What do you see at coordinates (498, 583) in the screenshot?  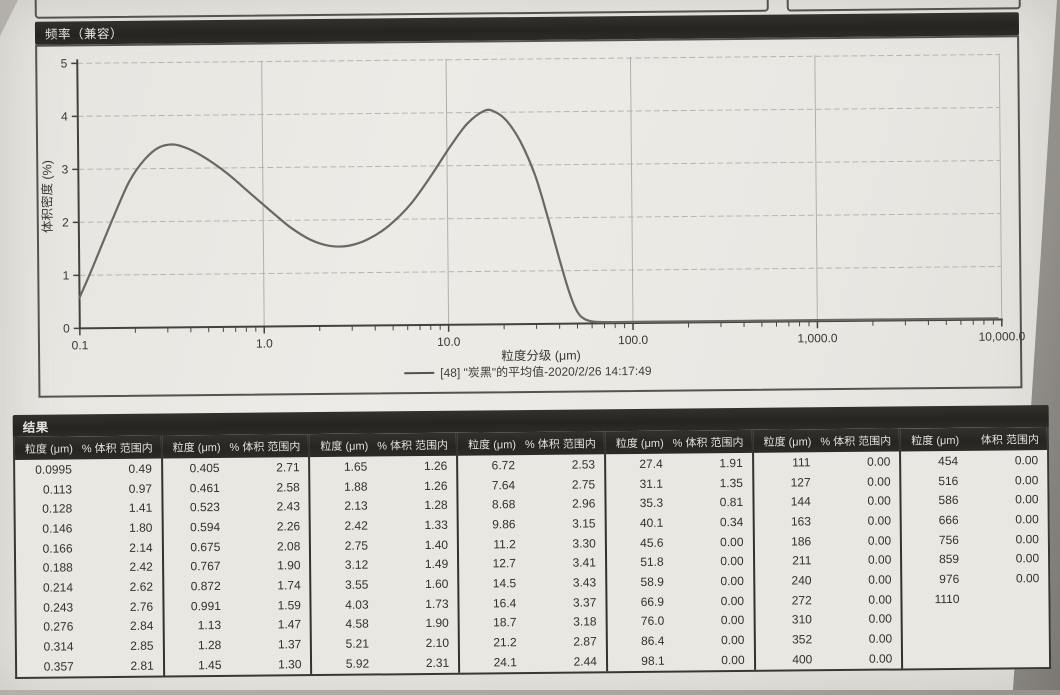 I see `size-cell: 14.5` at bounding box center [498, 583].